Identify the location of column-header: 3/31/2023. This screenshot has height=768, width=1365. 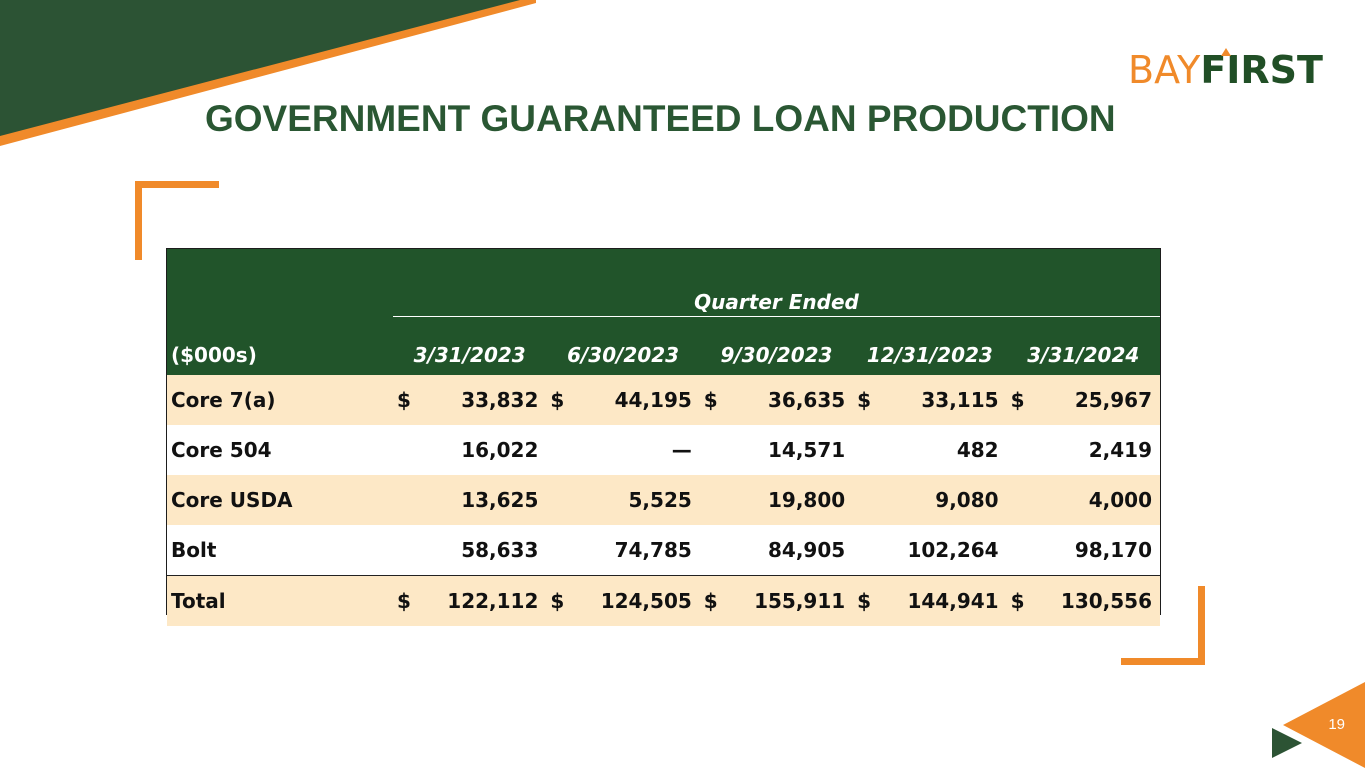
(470, 345).